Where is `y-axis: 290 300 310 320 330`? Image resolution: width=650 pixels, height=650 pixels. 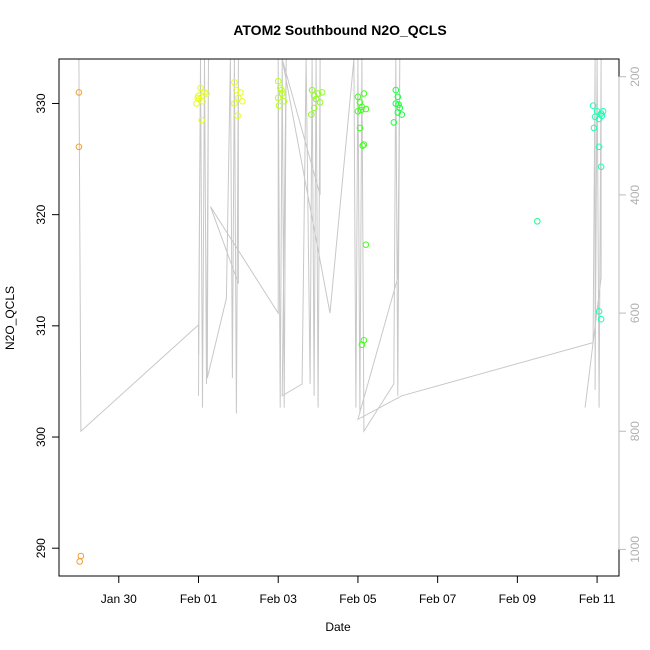
y-axis: 290 300 310 320 330 is located at coordinates (47, 325).